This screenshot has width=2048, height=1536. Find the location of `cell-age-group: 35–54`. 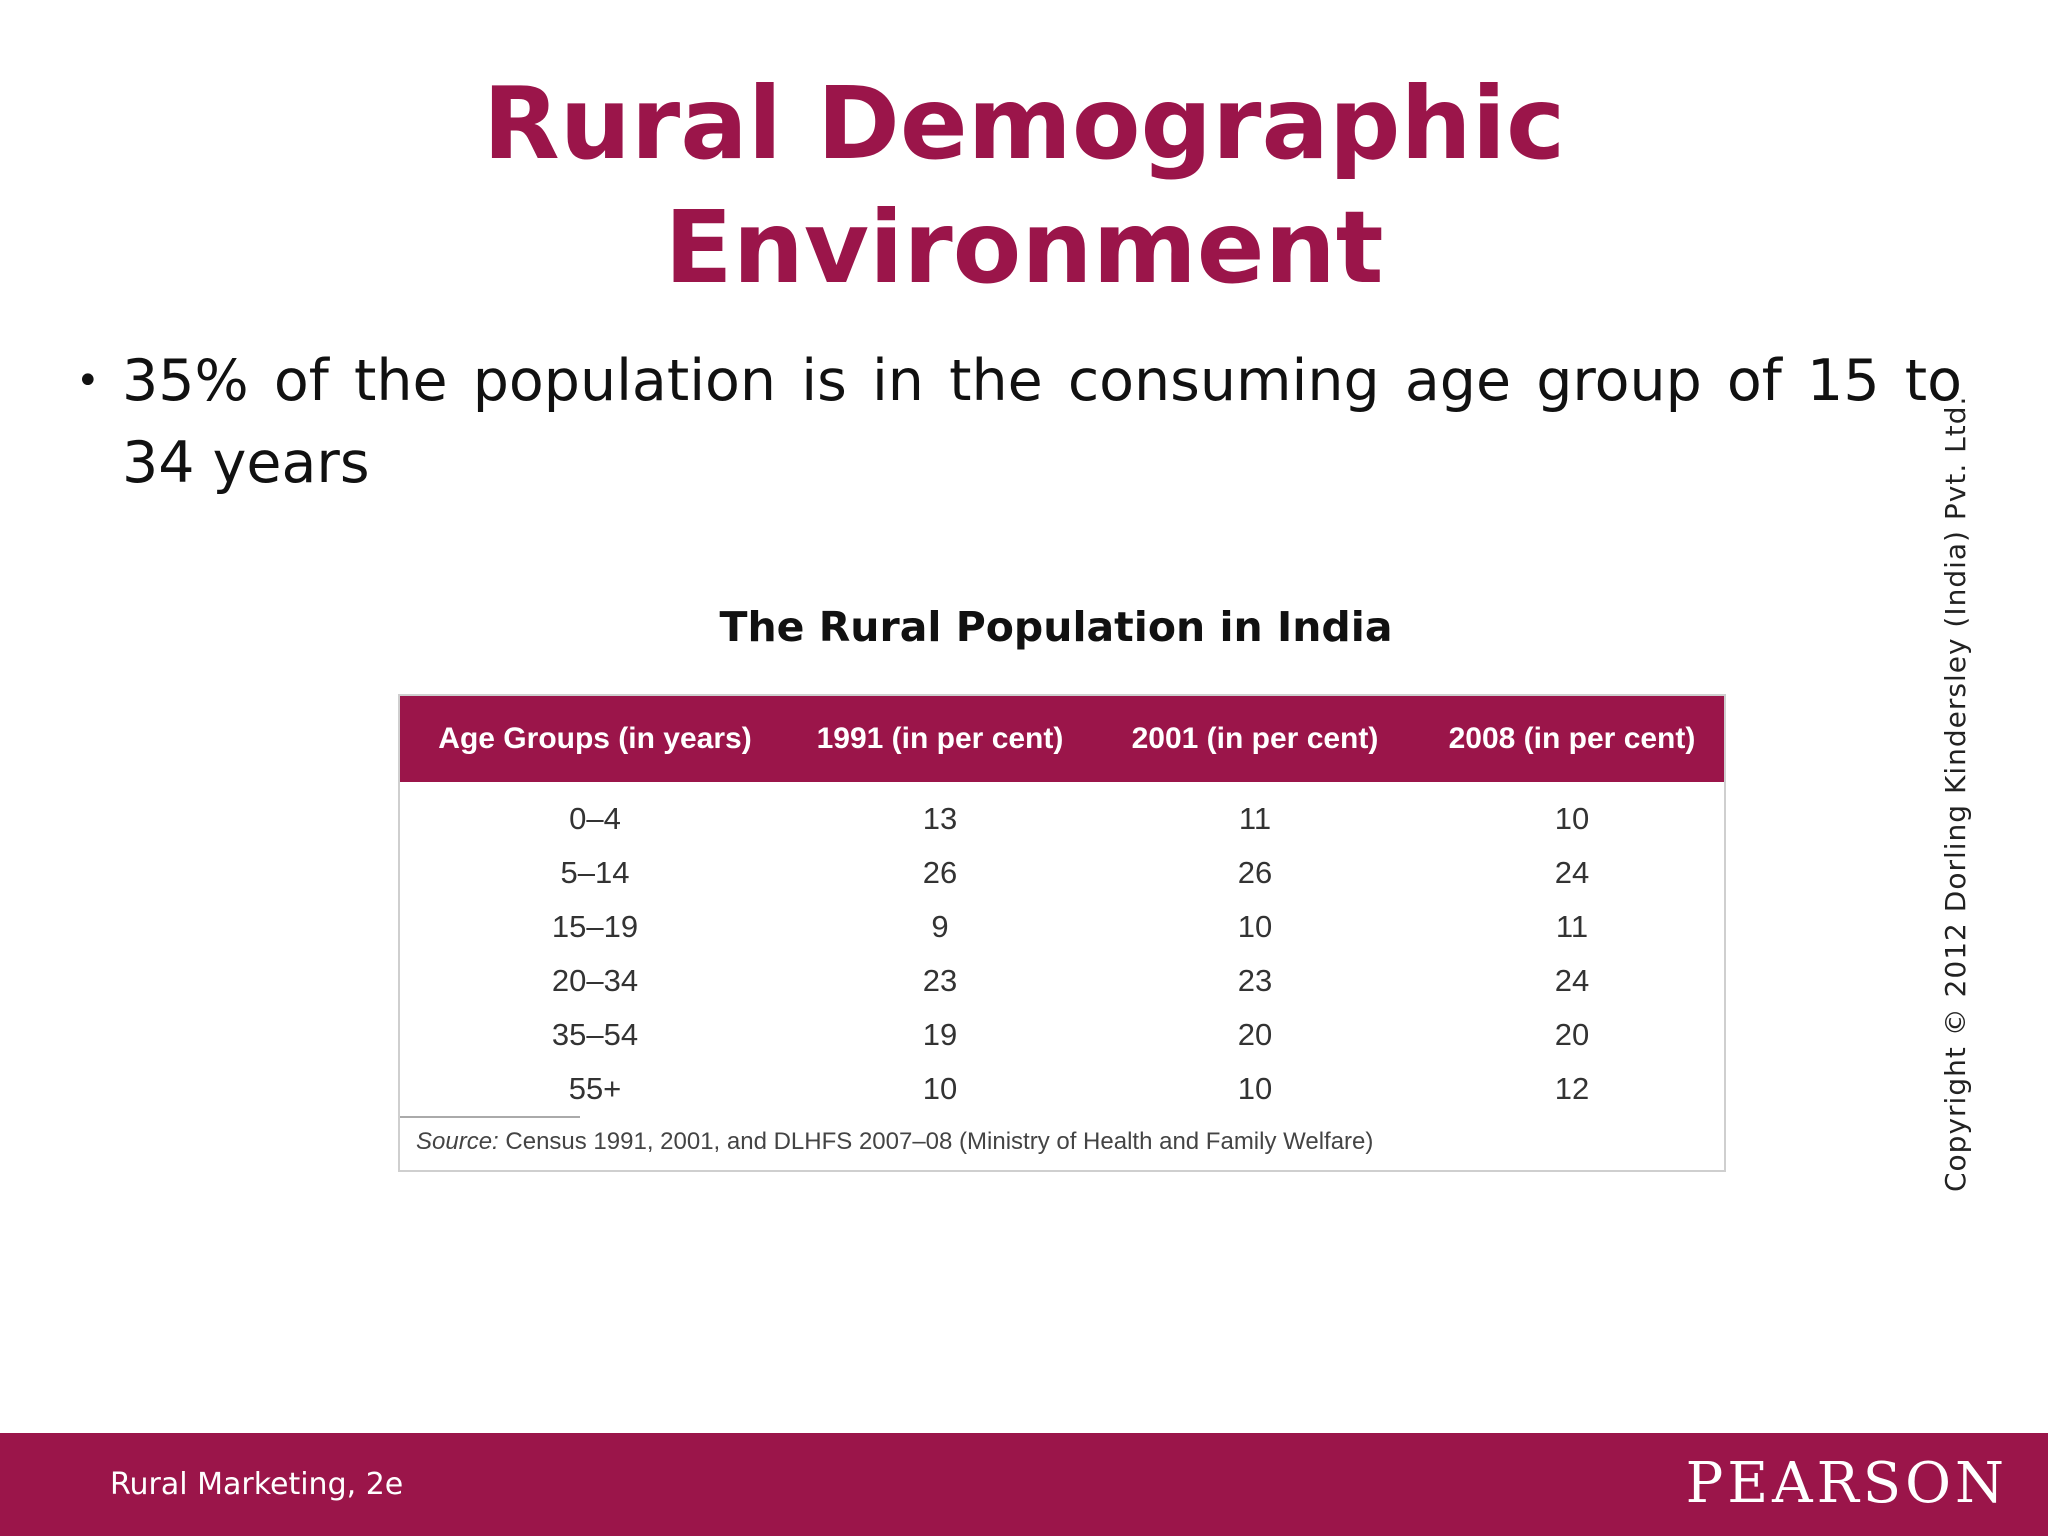

cell-age-group: 35–54 is located at coordinates (595, 1034).